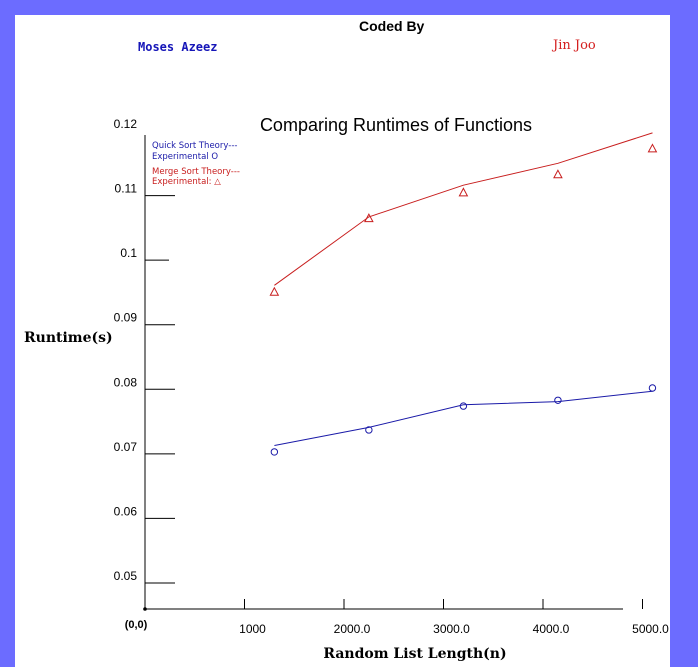 This screenshot has width=698, height=667. I want to click on x-tick-label: 2000.0, so click(352, 629).